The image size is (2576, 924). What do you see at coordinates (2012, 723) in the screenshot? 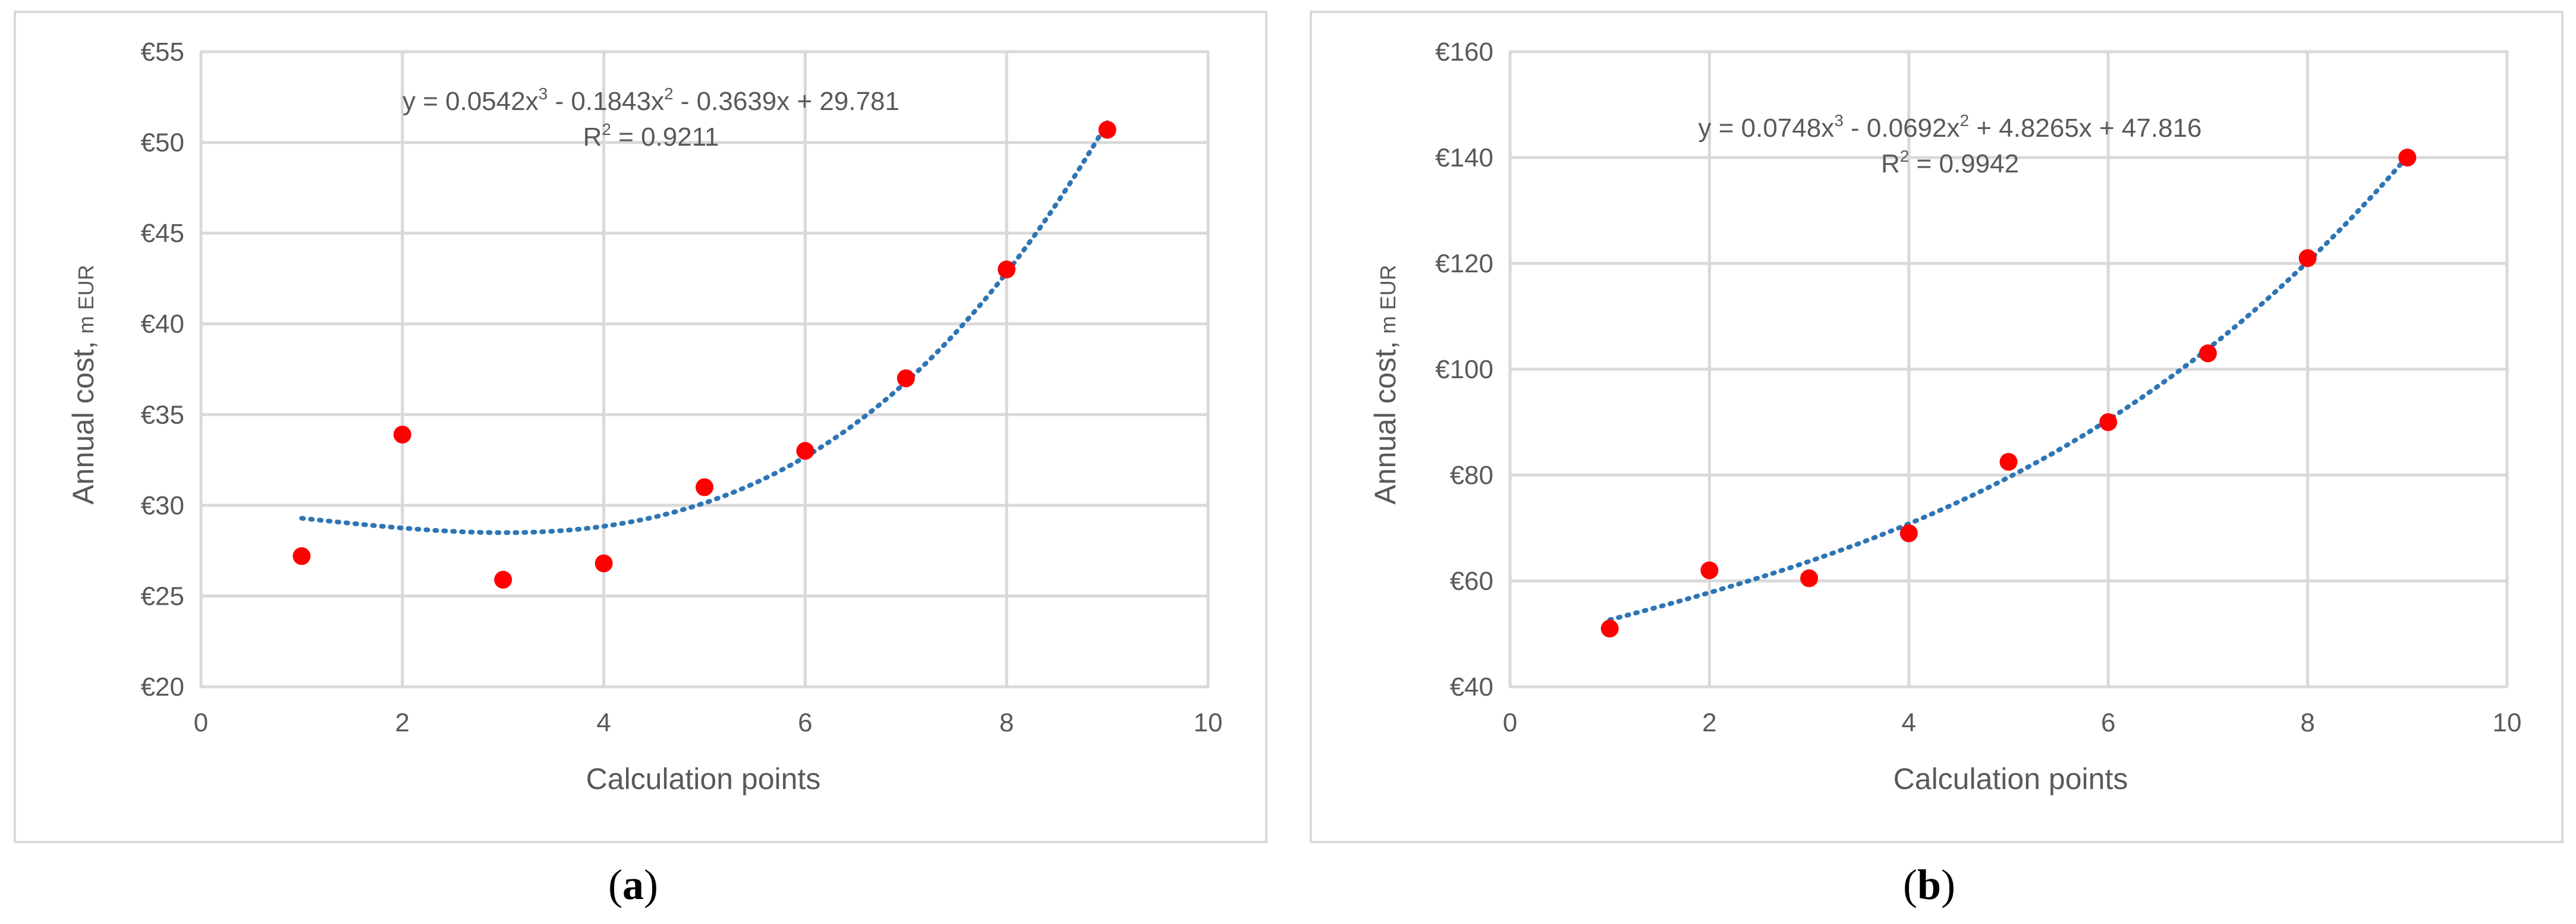
I see `chart-b-x-ticks: 0 2 4 6 8 10` at bounding box center [2012, 723].